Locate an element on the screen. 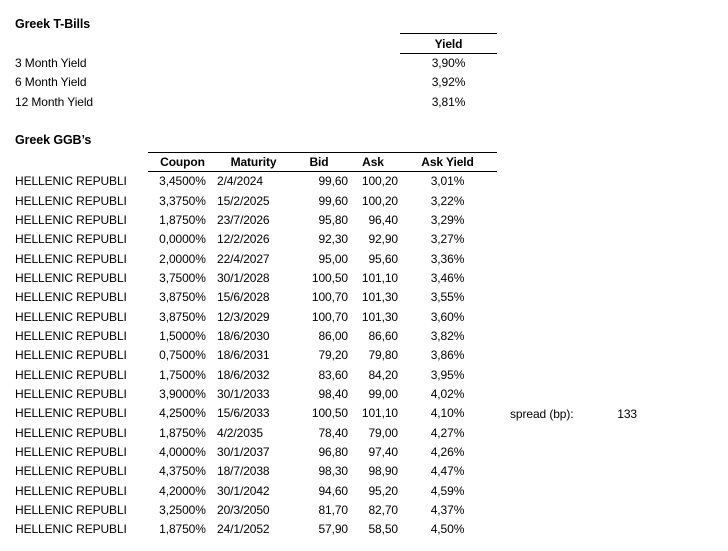  ggb-cell-bid: 81,70 is located at coordinates (333, 510).